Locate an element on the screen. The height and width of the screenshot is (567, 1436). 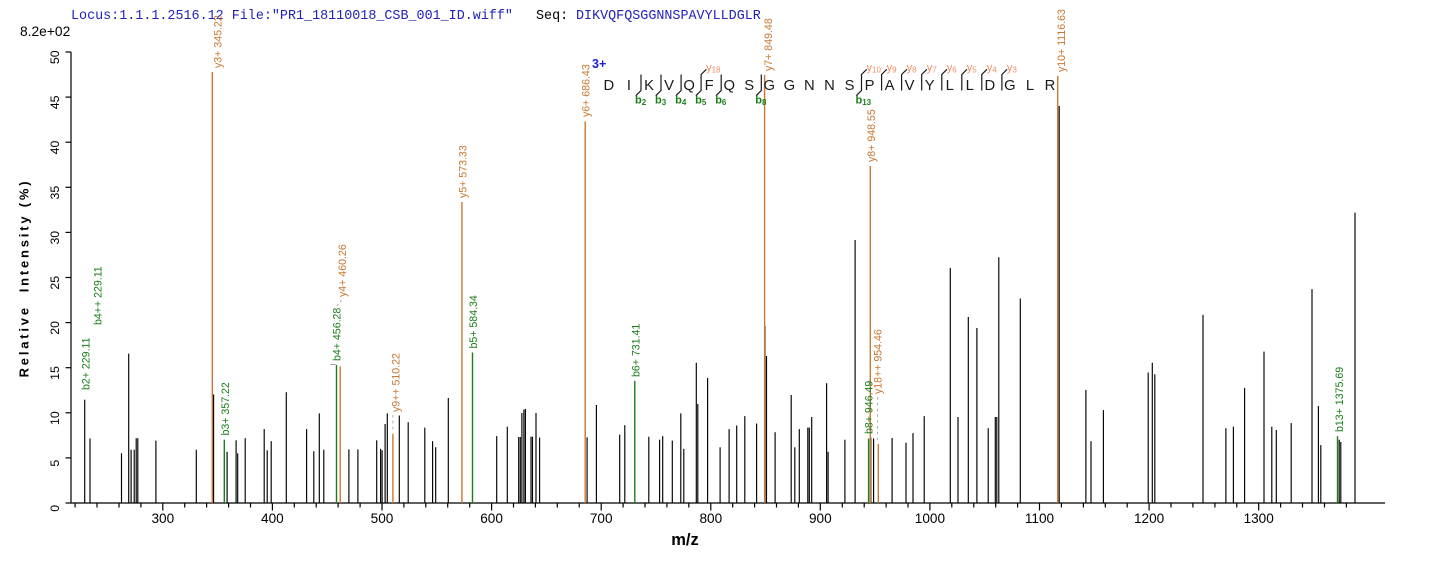
svg-text: b3+ 357.22 is located at coordinates (226, 408).